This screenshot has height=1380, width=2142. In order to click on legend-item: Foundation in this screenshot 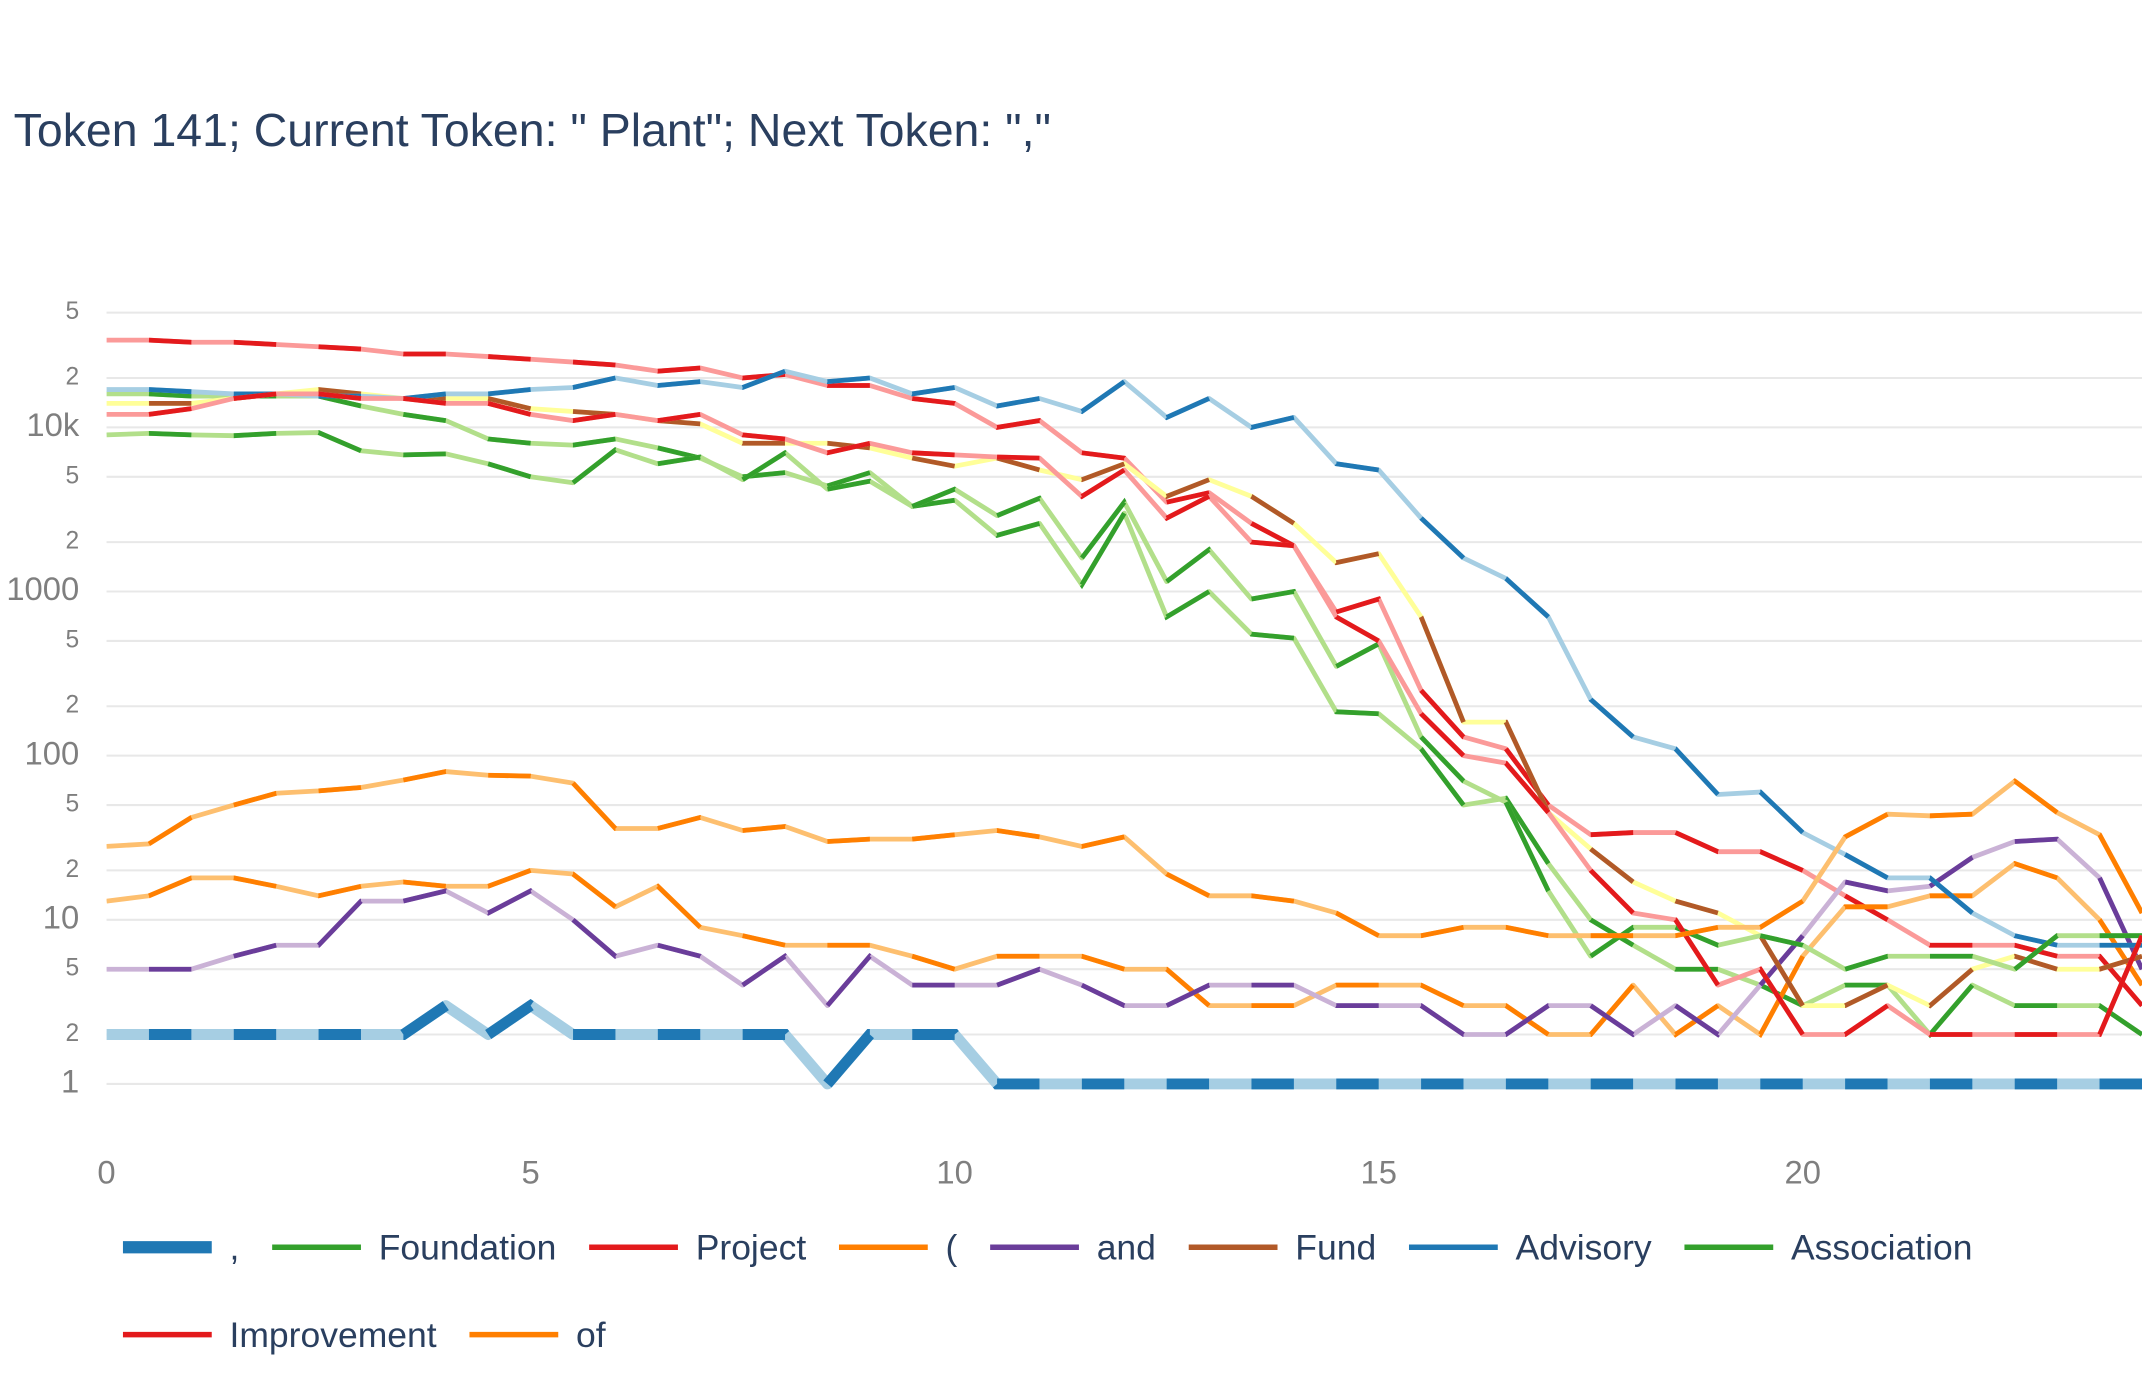, I will do `click(414, 1247)`.